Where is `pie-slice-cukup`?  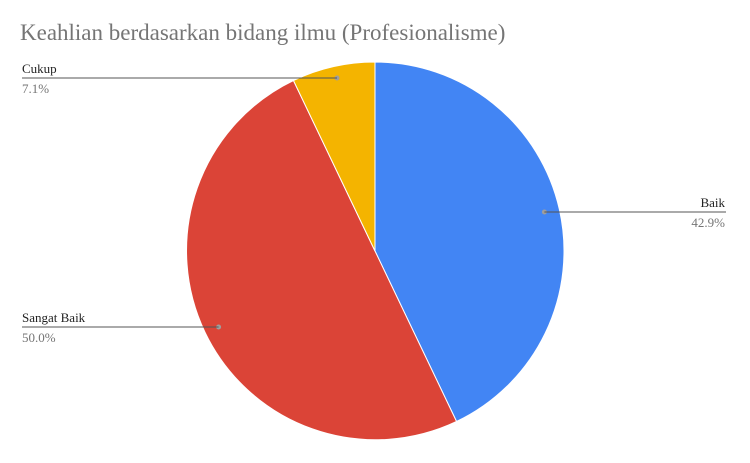 pie-slice-cukup is located at coordinates (334, 156).